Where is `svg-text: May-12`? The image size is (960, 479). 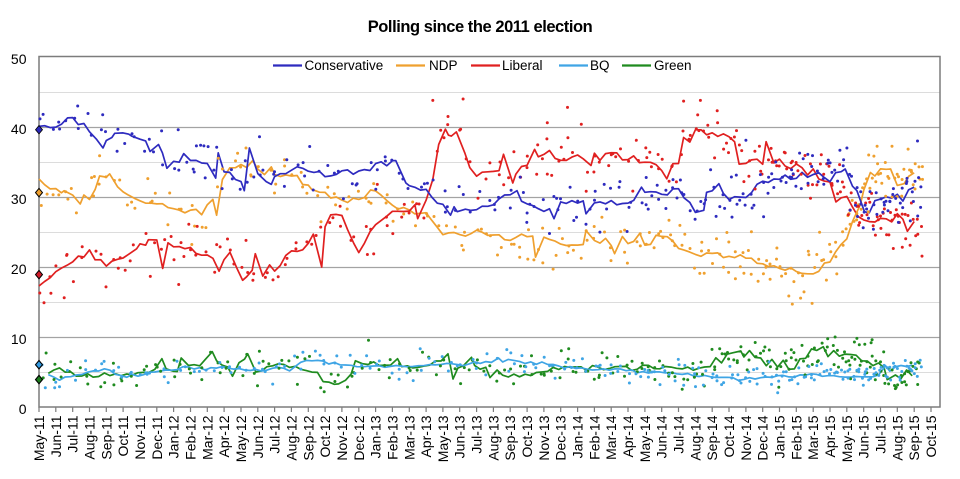
svg-text: May-12 is located at coordinates (241, 438).